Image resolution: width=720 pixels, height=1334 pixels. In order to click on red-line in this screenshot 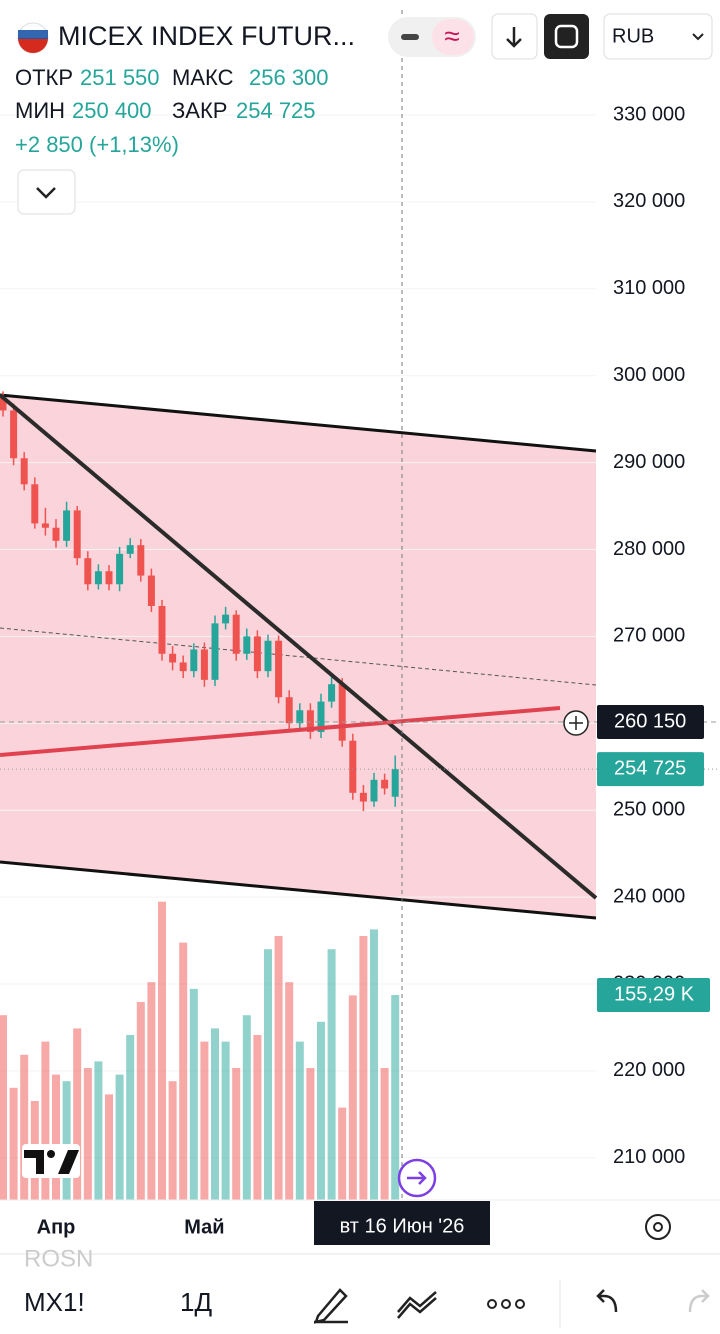, I will do `click(280, 731)`.